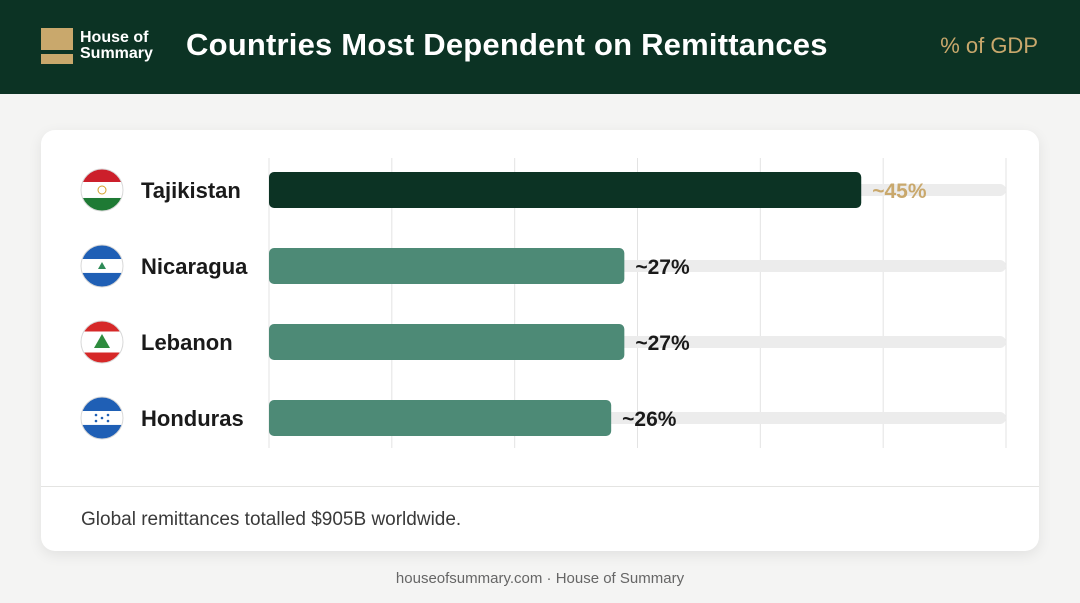 The image size is (1080, 603). What do you see at coordinates (187, 342) in the screenshot?
I see `category-label: Lebanon` at bounding box center [187, 342].